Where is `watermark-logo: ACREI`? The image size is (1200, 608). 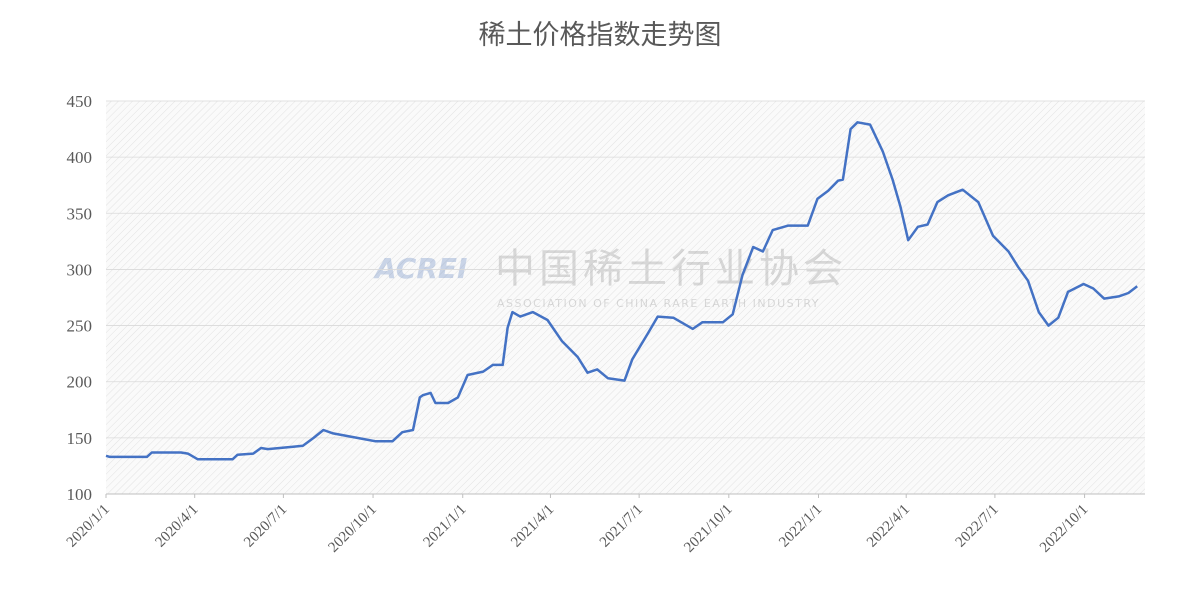 watermark-logo: ACREI is located at coordinates (420, 268).